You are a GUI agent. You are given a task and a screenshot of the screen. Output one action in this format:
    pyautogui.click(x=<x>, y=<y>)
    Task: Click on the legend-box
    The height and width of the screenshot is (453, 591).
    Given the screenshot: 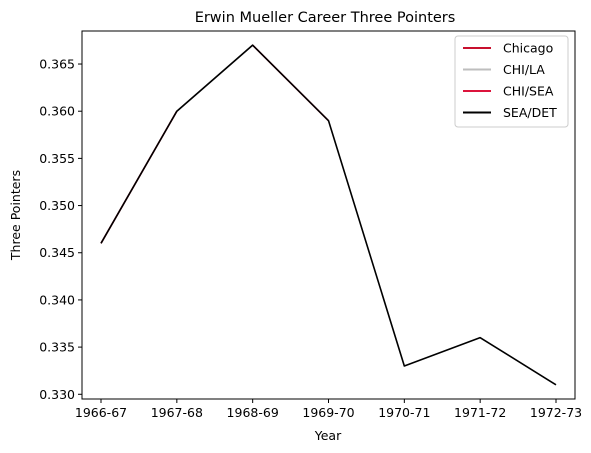 What is the action you would take?
    pyautogui.click(x=511, y=81)
    